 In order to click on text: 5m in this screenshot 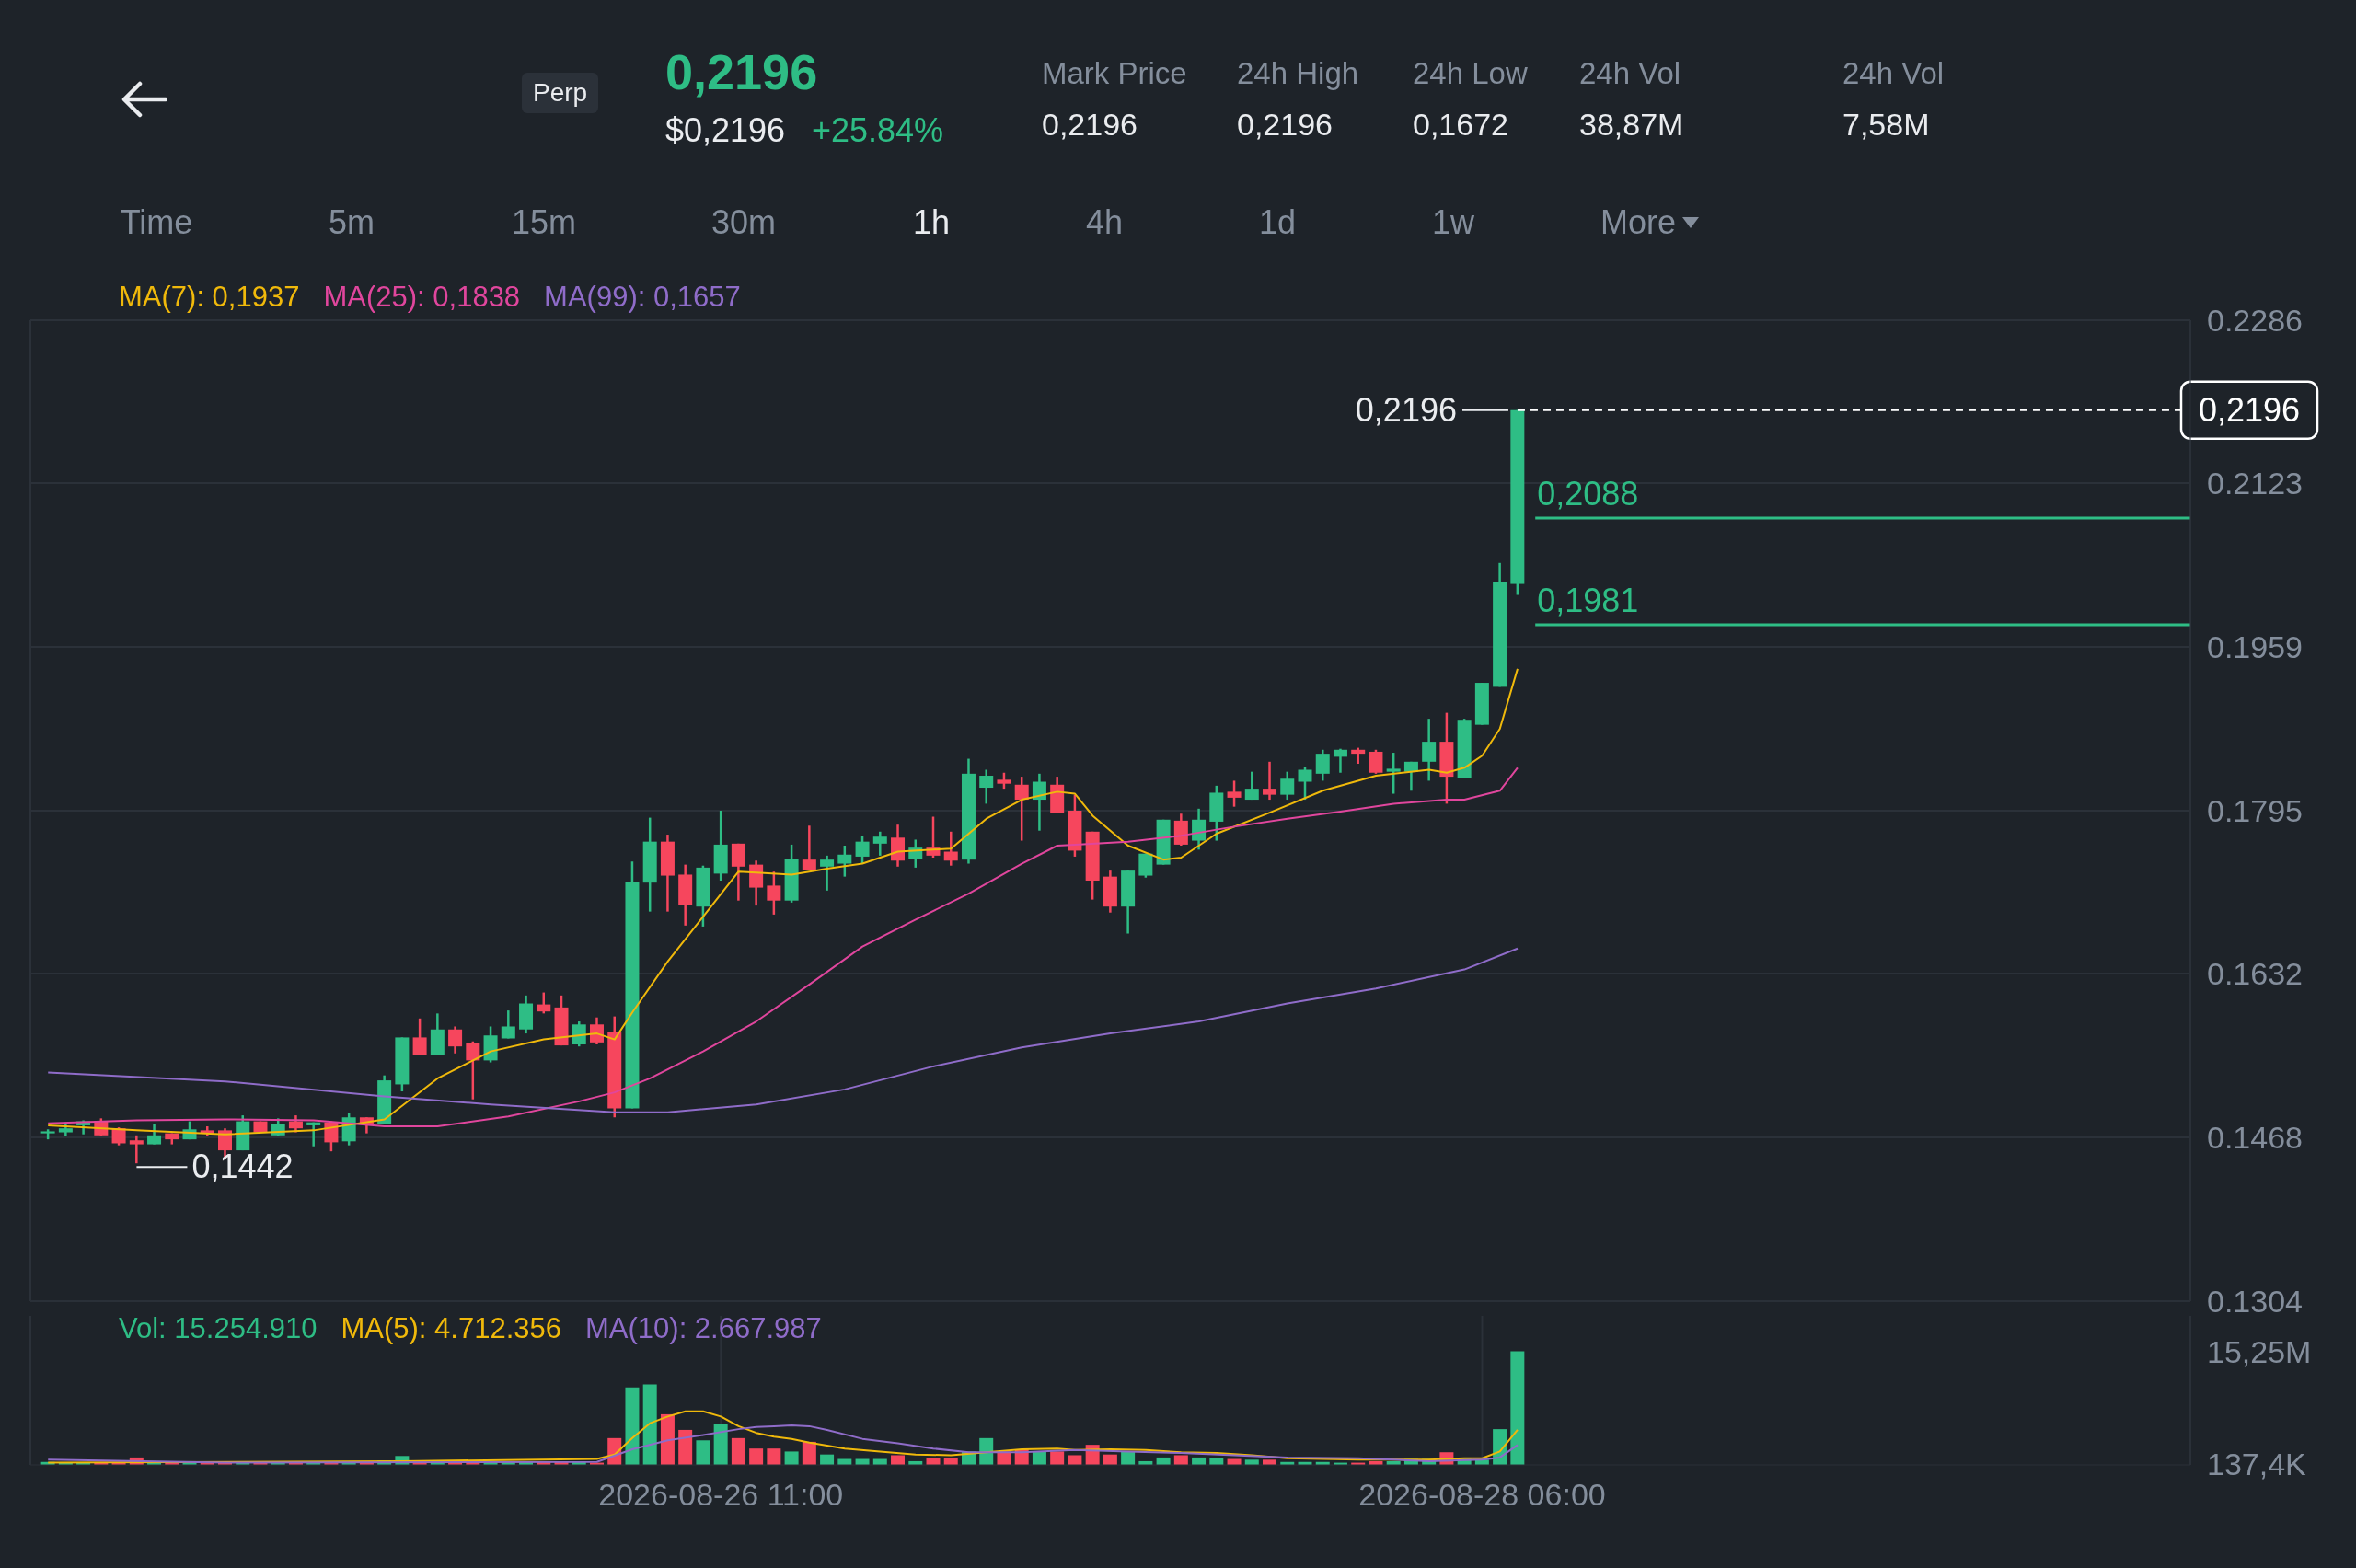, I will do `click(351, 222)`.